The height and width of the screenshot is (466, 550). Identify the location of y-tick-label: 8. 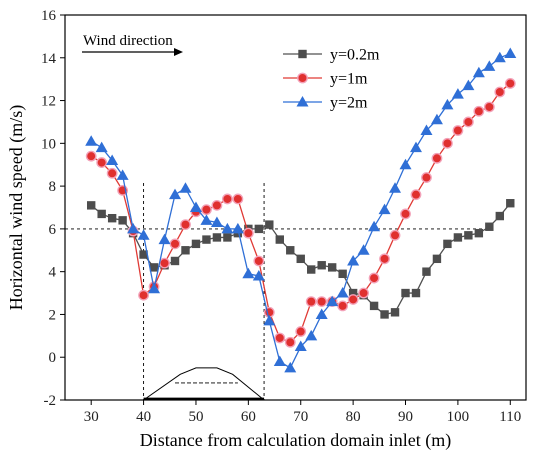
(53, 187).